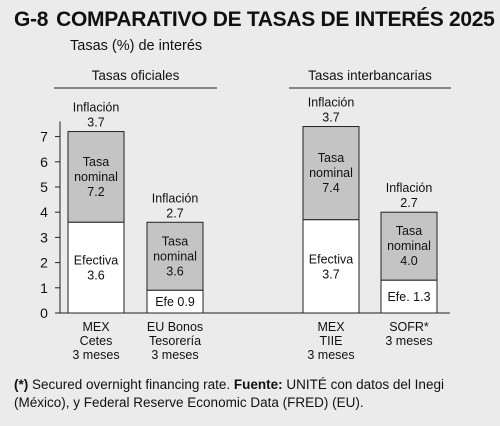  What do you see at coordinates (370, 75) in the screenshot?
I see `group-header: Tasas interbancarias` at bounding box center [370, 75].